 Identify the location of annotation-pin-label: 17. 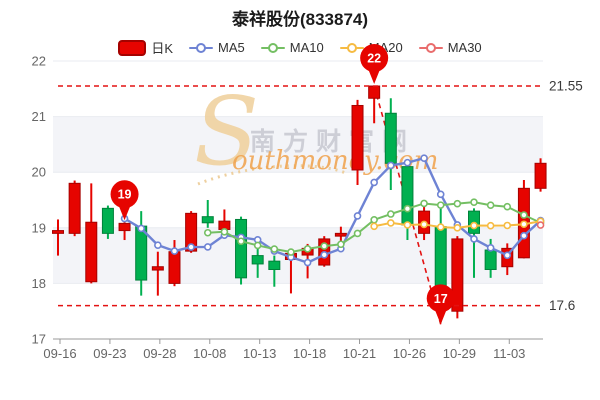
(441, 299).